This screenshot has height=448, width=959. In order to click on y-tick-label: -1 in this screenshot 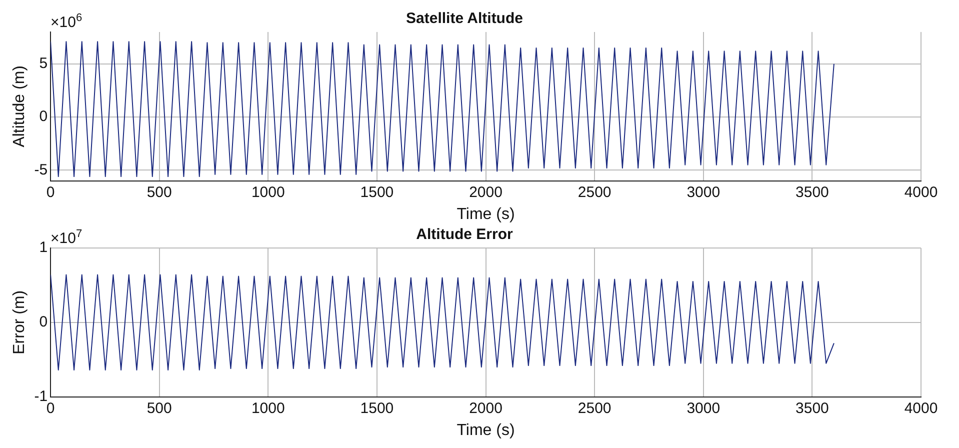, I will do `click(41, 396)`.